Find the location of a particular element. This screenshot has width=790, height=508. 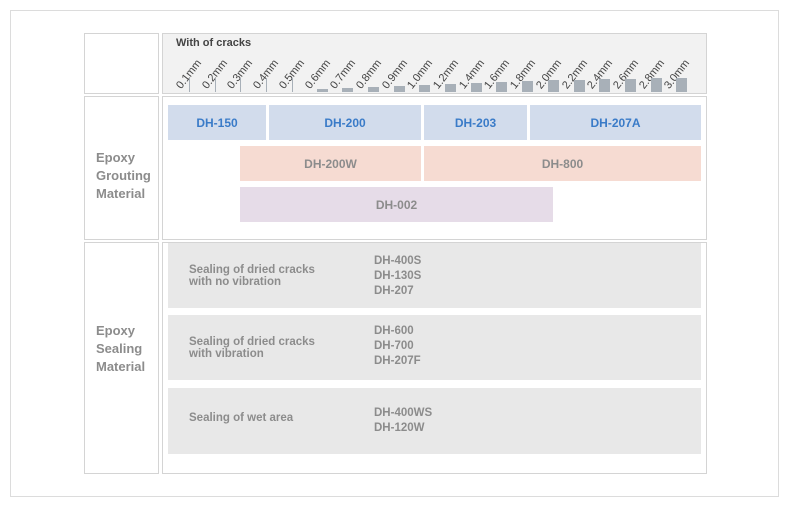

sealing-group-products: DH-400S DH-130S DH-207 is located at coordinates (398, 276).